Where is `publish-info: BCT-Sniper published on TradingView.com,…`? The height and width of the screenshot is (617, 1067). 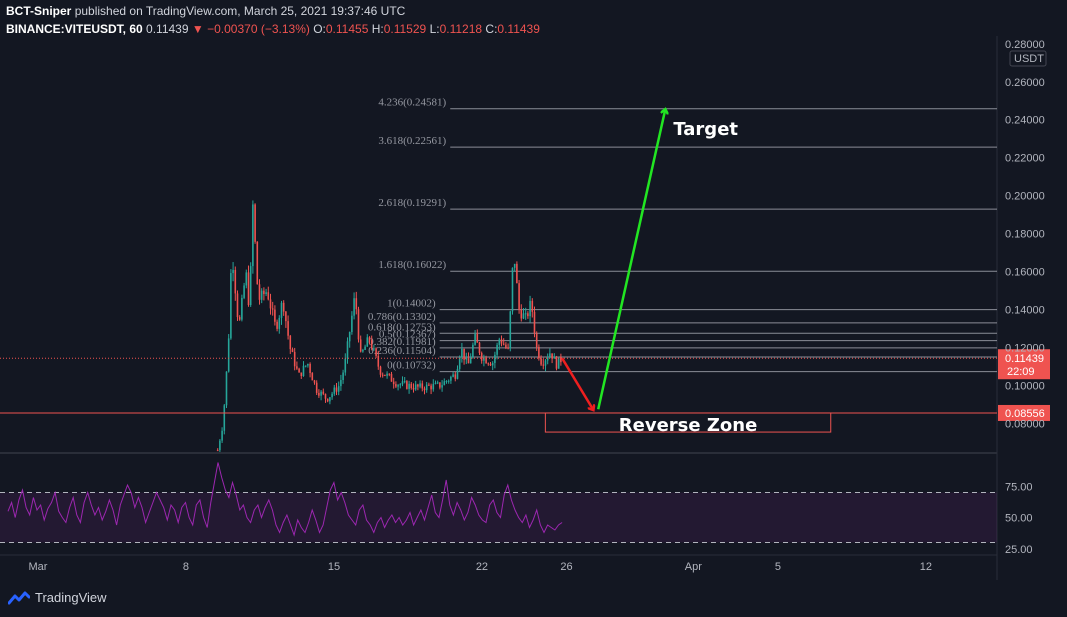 publish-info: BCT-Sniper published on TradingView.com,… is located at coordinates (205, 11).